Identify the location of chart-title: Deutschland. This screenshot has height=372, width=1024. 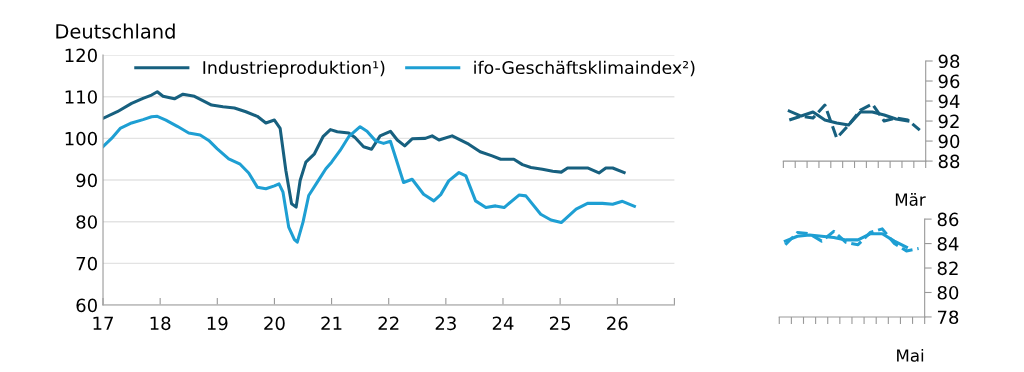
(115, 31).